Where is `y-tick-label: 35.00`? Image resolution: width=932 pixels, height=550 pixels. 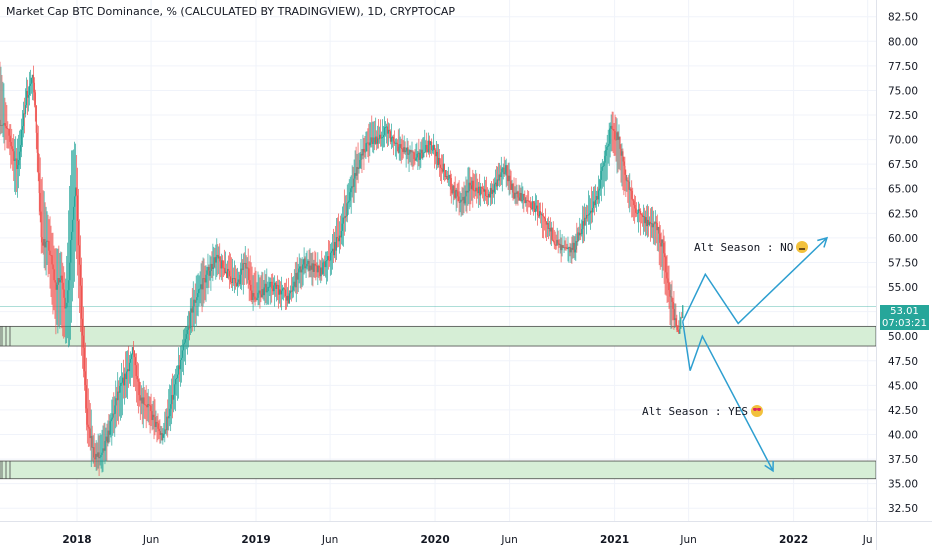 y-tick-label: 35.00 is located at coordinates (903, 485).